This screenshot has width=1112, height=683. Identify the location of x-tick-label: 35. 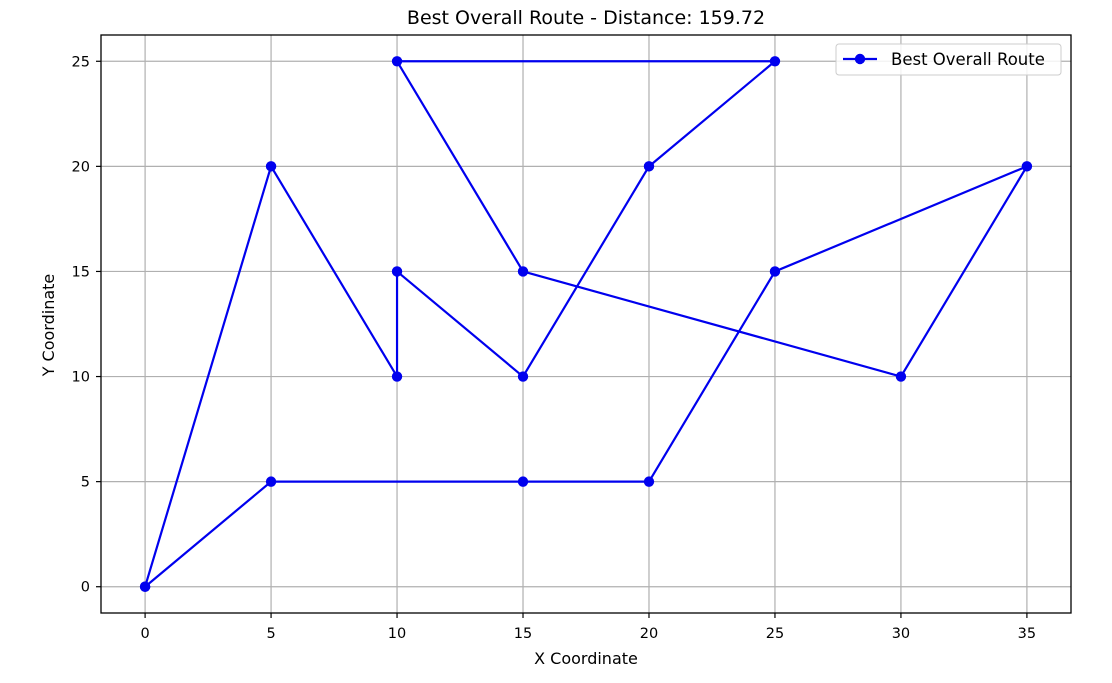
(1027, 634).